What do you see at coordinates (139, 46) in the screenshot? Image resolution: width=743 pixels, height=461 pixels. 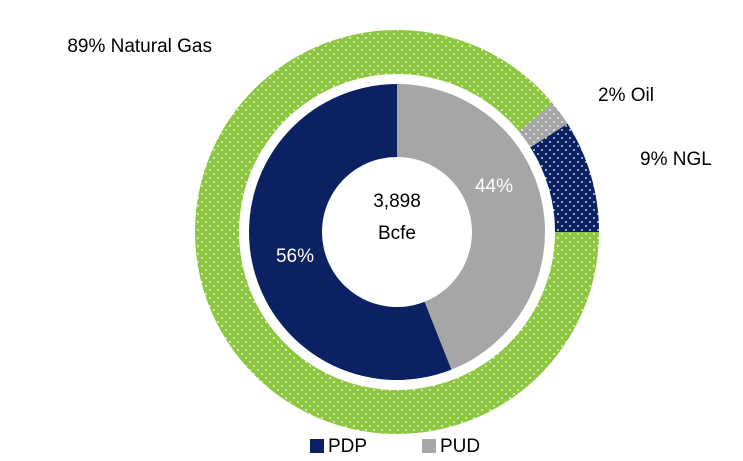 I see `data-label: 89% Natural Gas` at bounding box center [139, 46].